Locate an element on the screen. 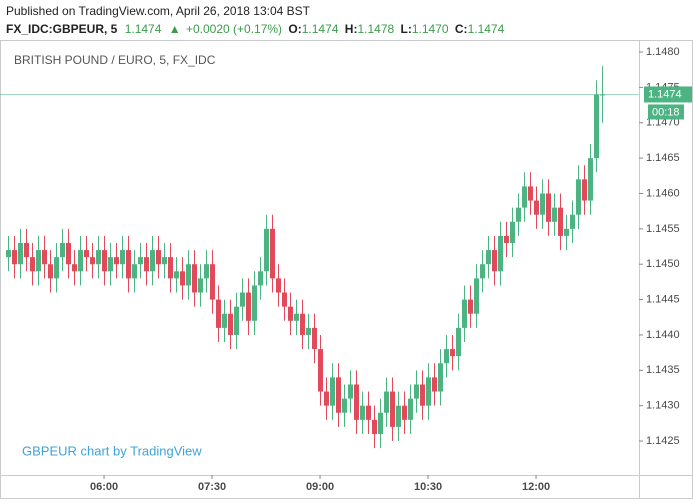 This screenshot has height=504, width=693. y-tick-label: 1.1450 is located at coordinates (663, 264).